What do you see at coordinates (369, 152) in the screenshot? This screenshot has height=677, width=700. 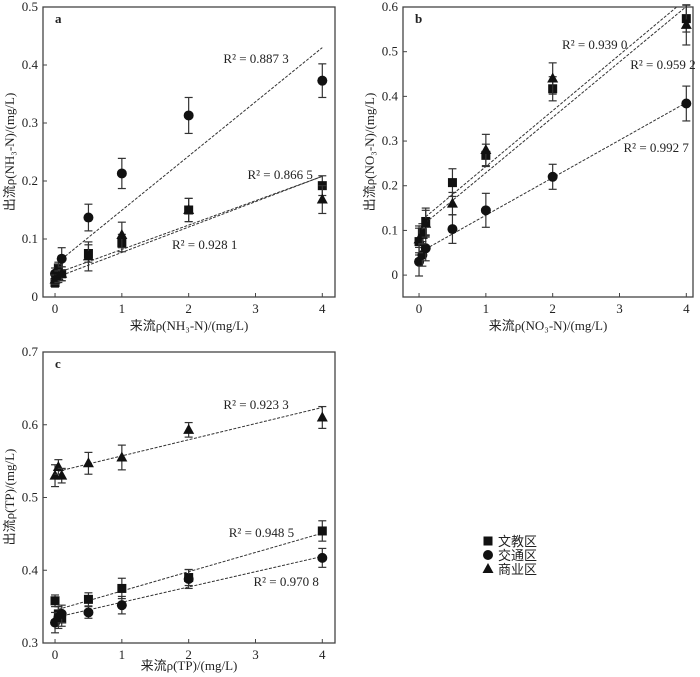 I see `y-axis-label: 出流ρ(NO₃-N)/(mg/L)` at bounding box center [369, 152].